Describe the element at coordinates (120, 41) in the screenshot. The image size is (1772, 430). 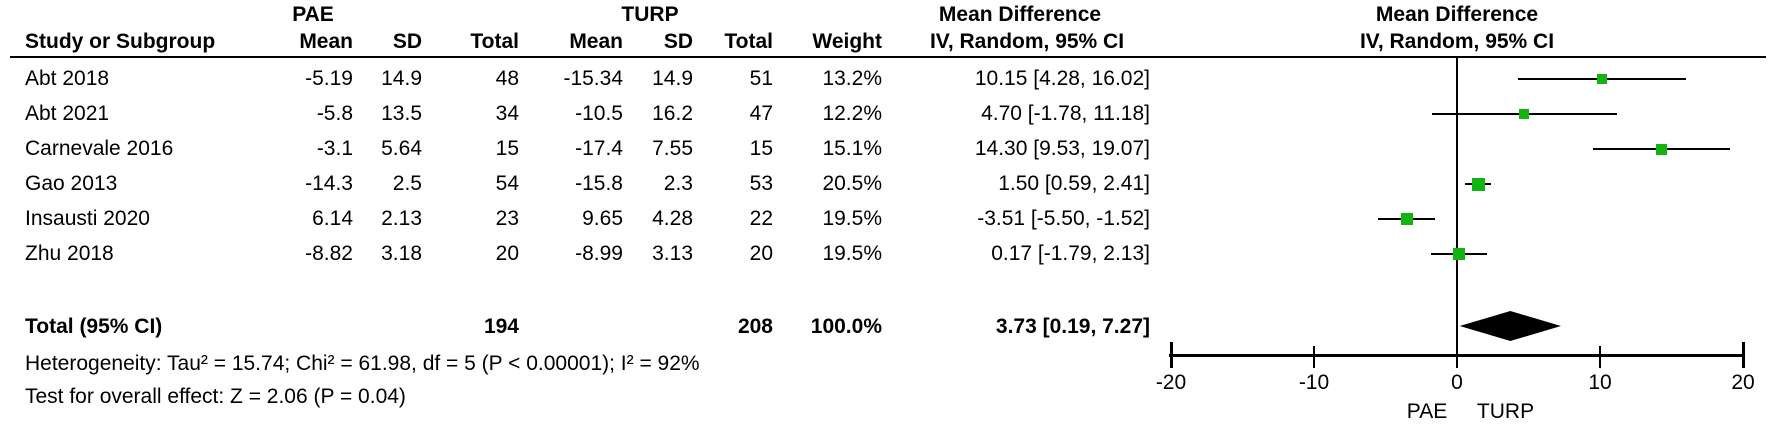
I see `column-header-study: Study or Subgroup` at that location.